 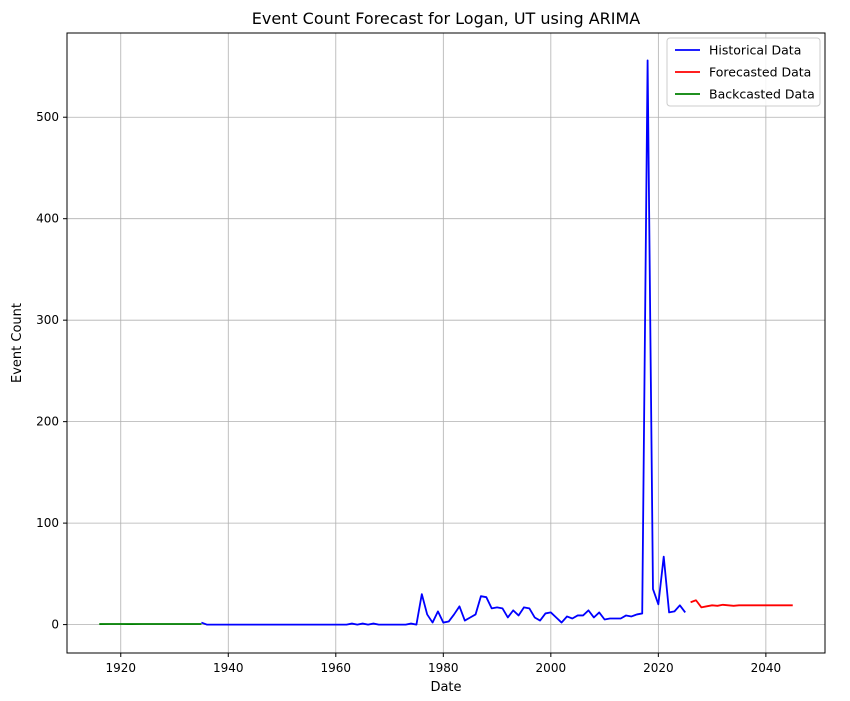 What do you see at coordinates (766, 668) in the screenshot?
I see `x-tick-label: 2040` at bounding box center [766, 668].